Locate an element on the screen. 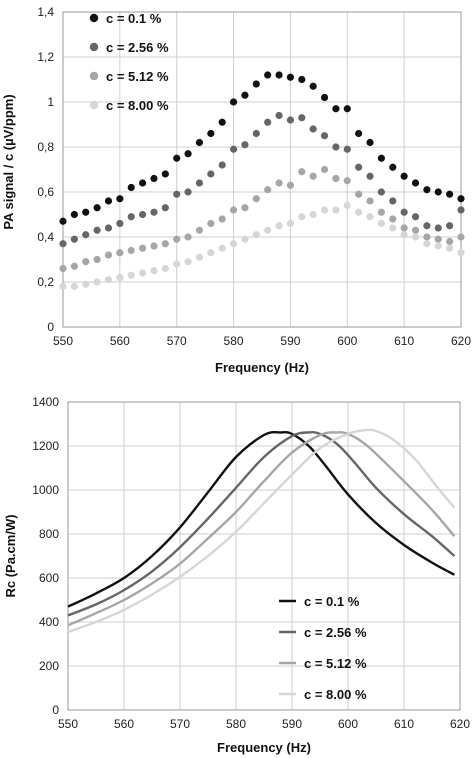 The width and height of the screenshot is (473, 758). bottom-x-tick-label: 600 is located at coordinates (348, 724).